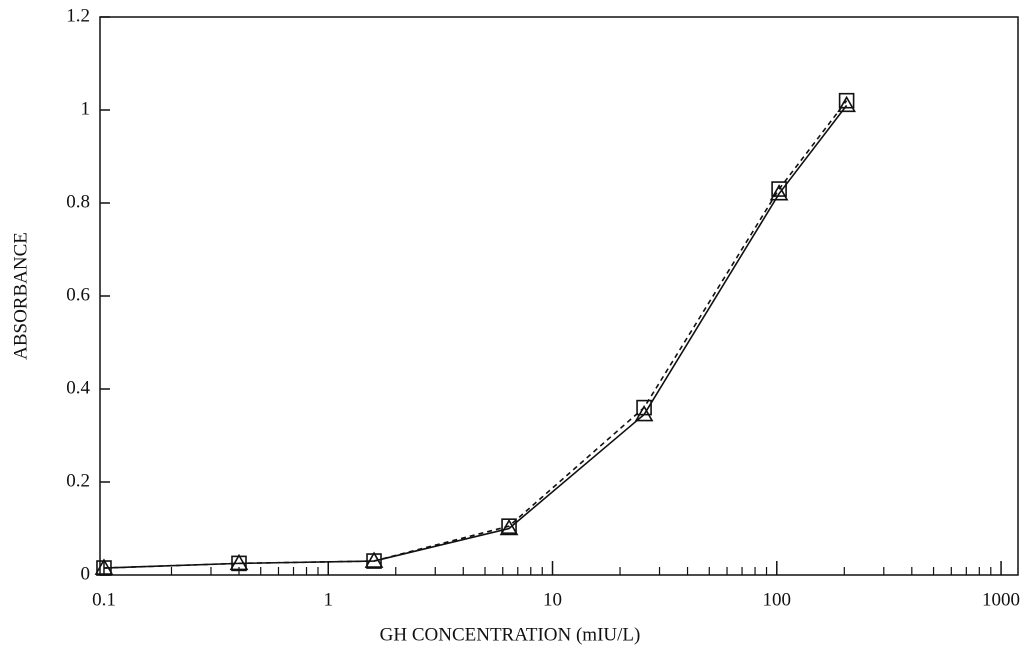 The width and height of the screenshot is (1023, 648). I want to click on x-tick-label: 0.1, so click(104, 599).